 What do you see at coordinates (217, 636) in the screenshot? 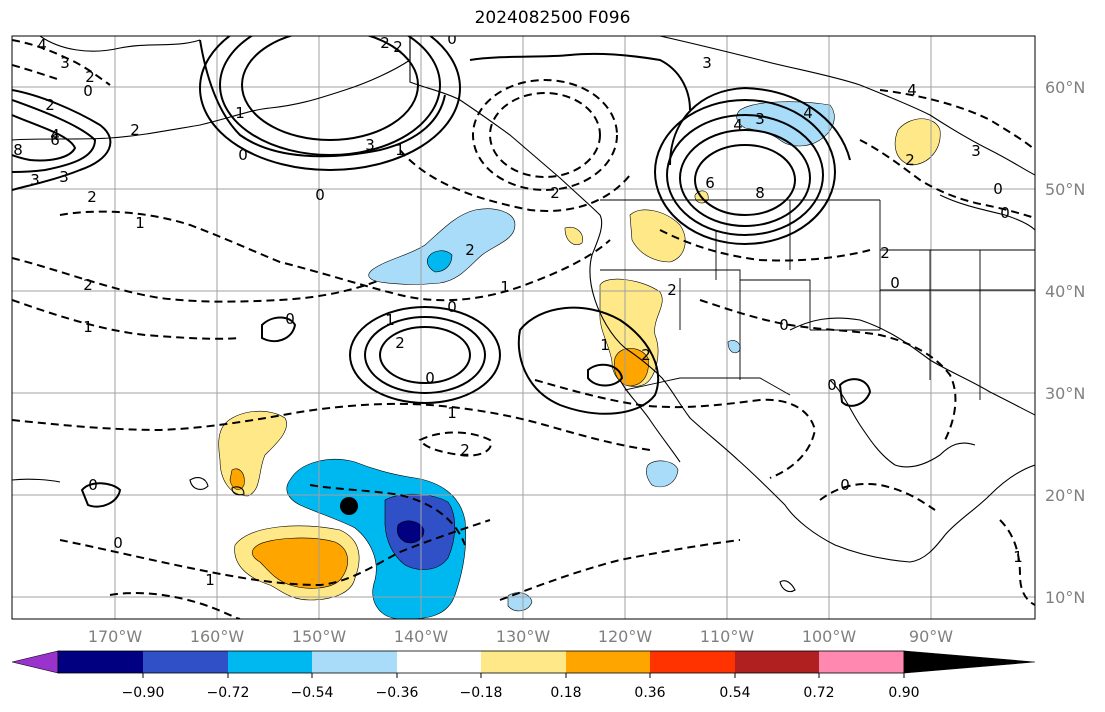
I see `lon-label: 160°W` at bounding box center [217, 636].